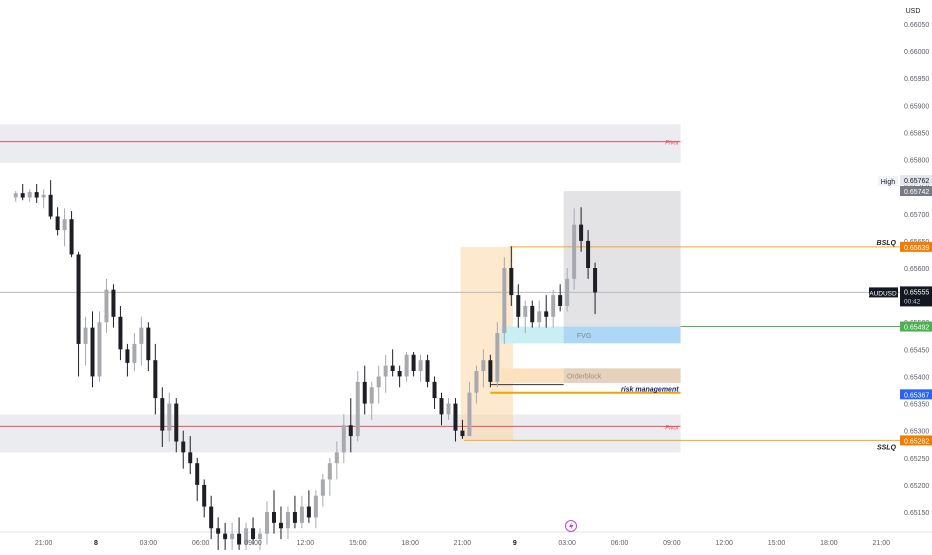 This screenshot has height=555, width=932. I want to click on y-tick-label: 0.65700, so click(916, 215).